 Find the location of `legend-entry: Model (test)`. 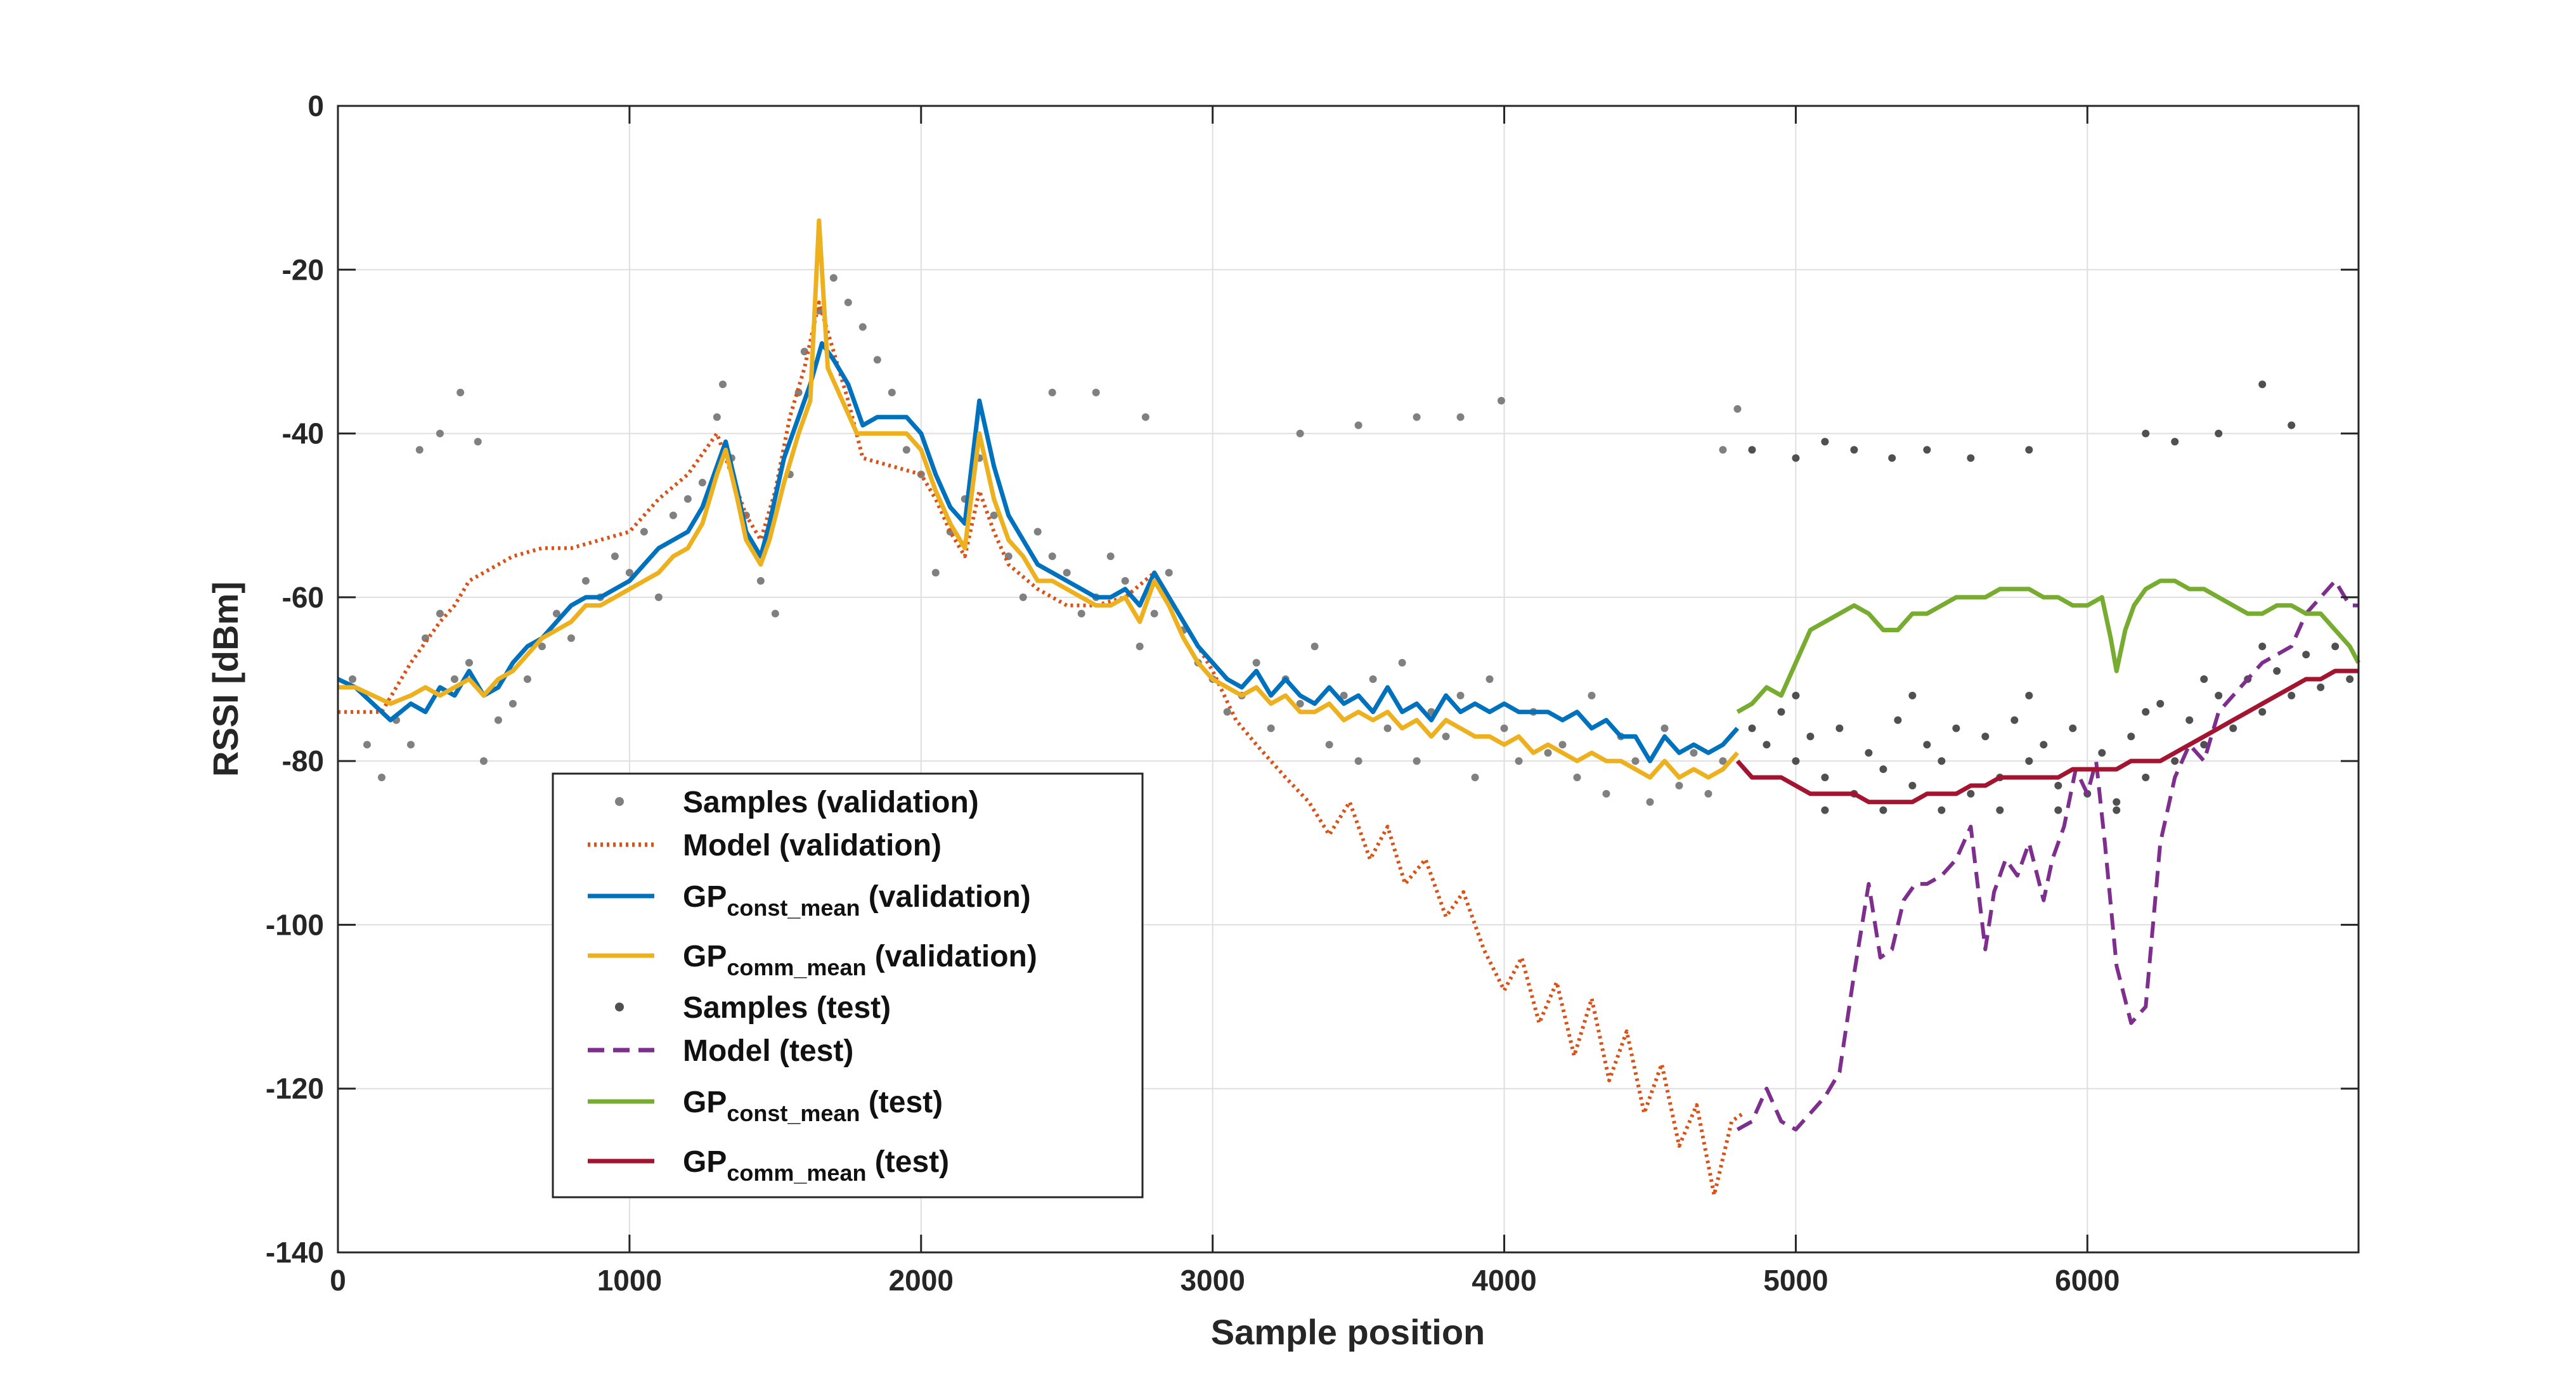

legend-entry: Model (test) is located at coordinates (720, 1051).